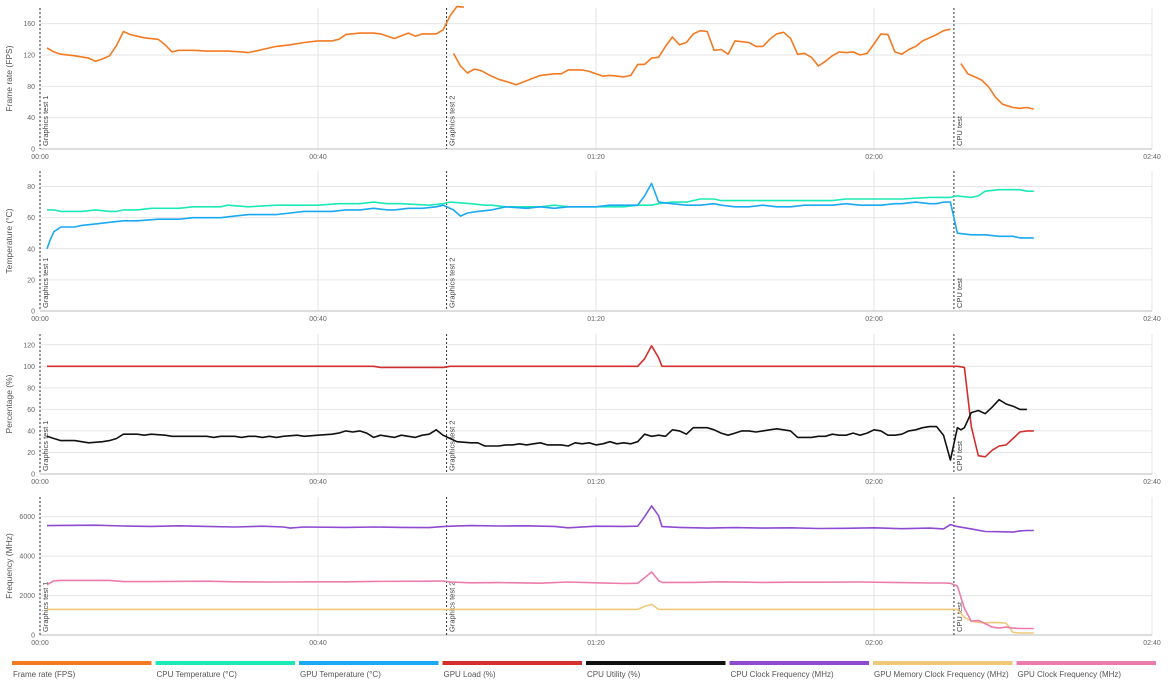 This screenshot has height=692, width=1168. What do you see at coordinates (656, 663) in the screenshot?
I see `legend-swatch-cpu-utility` at bounding box center [656, 663].